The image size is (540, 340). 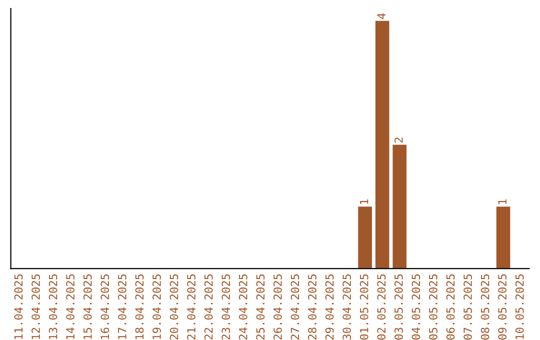 What do you see at coordinates (295, 307) in the screenshot?
I see `x-tick-label: 27.04.2025` at bounding box center [295, 307].